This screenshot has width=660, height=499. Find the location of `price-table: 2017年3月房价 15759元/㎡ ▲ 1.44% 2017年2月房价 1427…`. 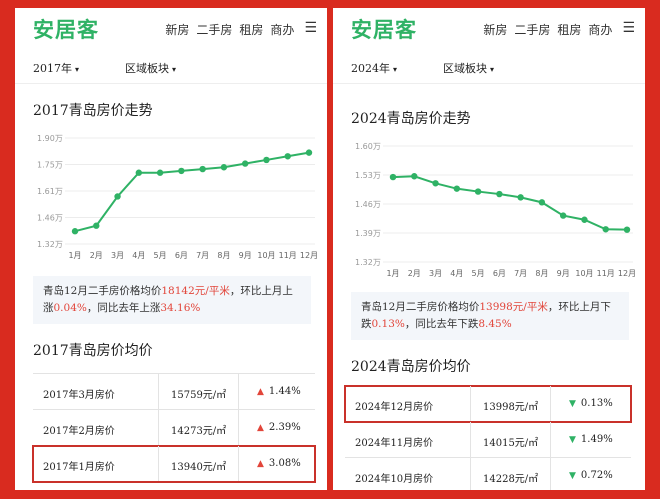

price-table: 2017年3月房价 15759元/㎡ ▲ 1.44% 2017年2月房价 1427… is located at coordinates (174, 428).